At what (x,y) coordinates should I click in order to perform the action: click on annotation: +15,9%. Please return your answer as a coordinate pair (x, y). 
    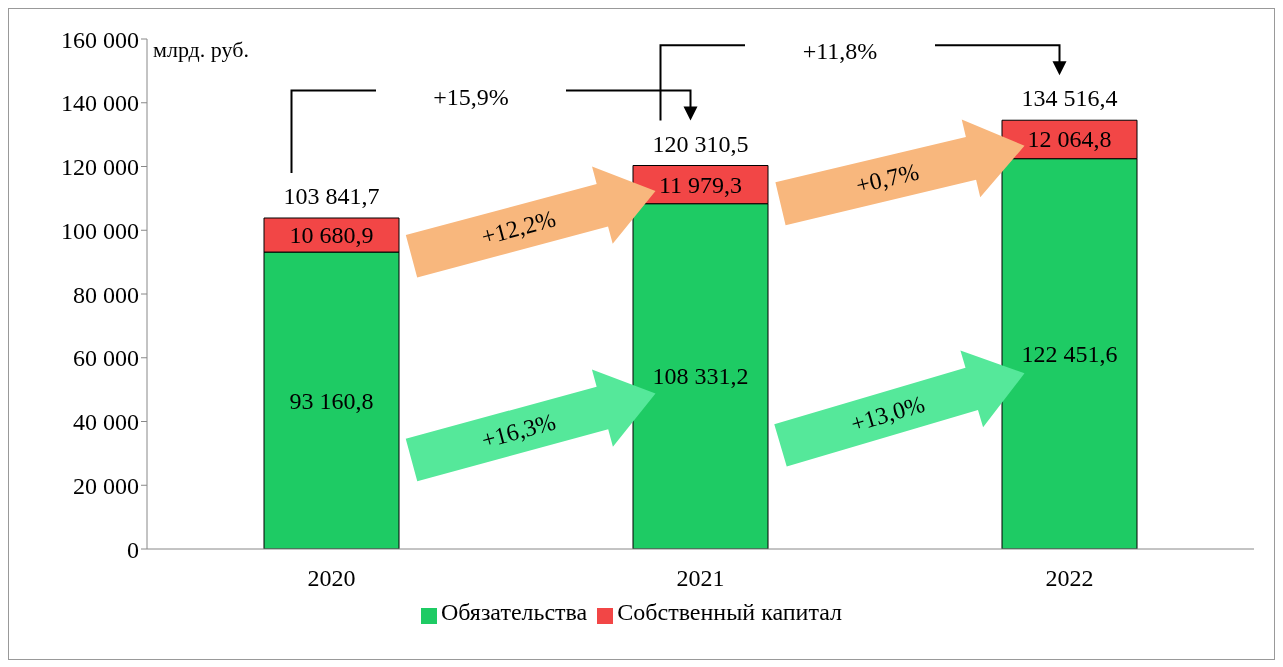
    Looking at the image, I should click on (471, 96).